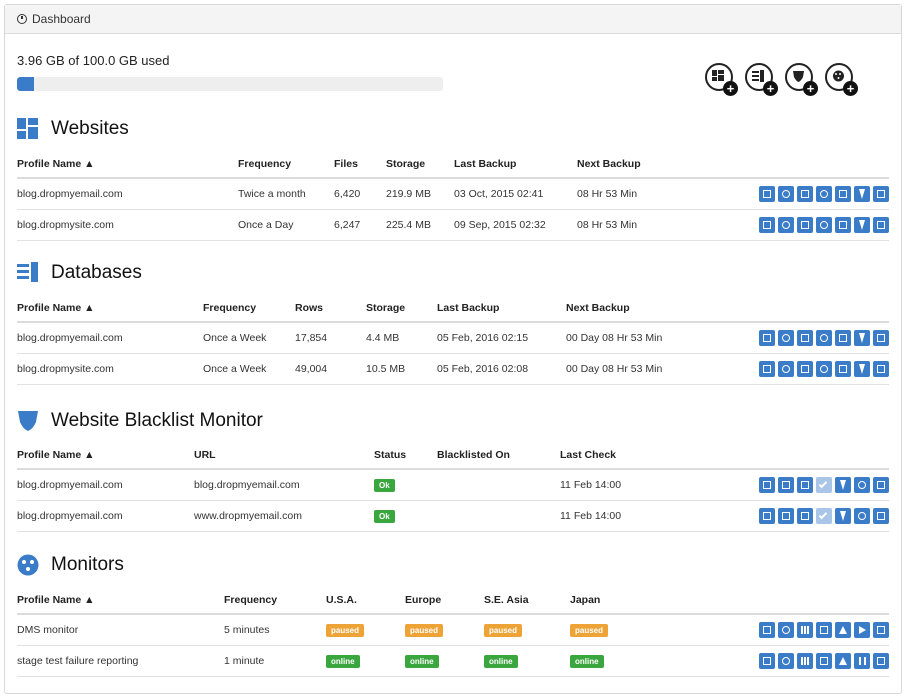 The height and width of the screenshot is (696, 908). I want to click on storage-usage-bar, so click(230, 84).